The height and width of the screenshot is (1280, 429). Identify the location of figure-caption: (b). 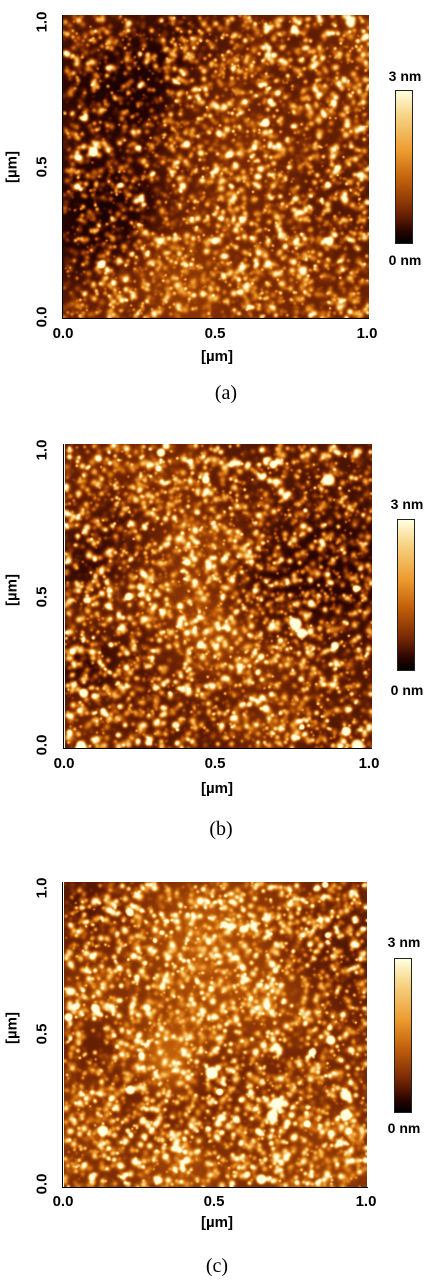
(221, 829).